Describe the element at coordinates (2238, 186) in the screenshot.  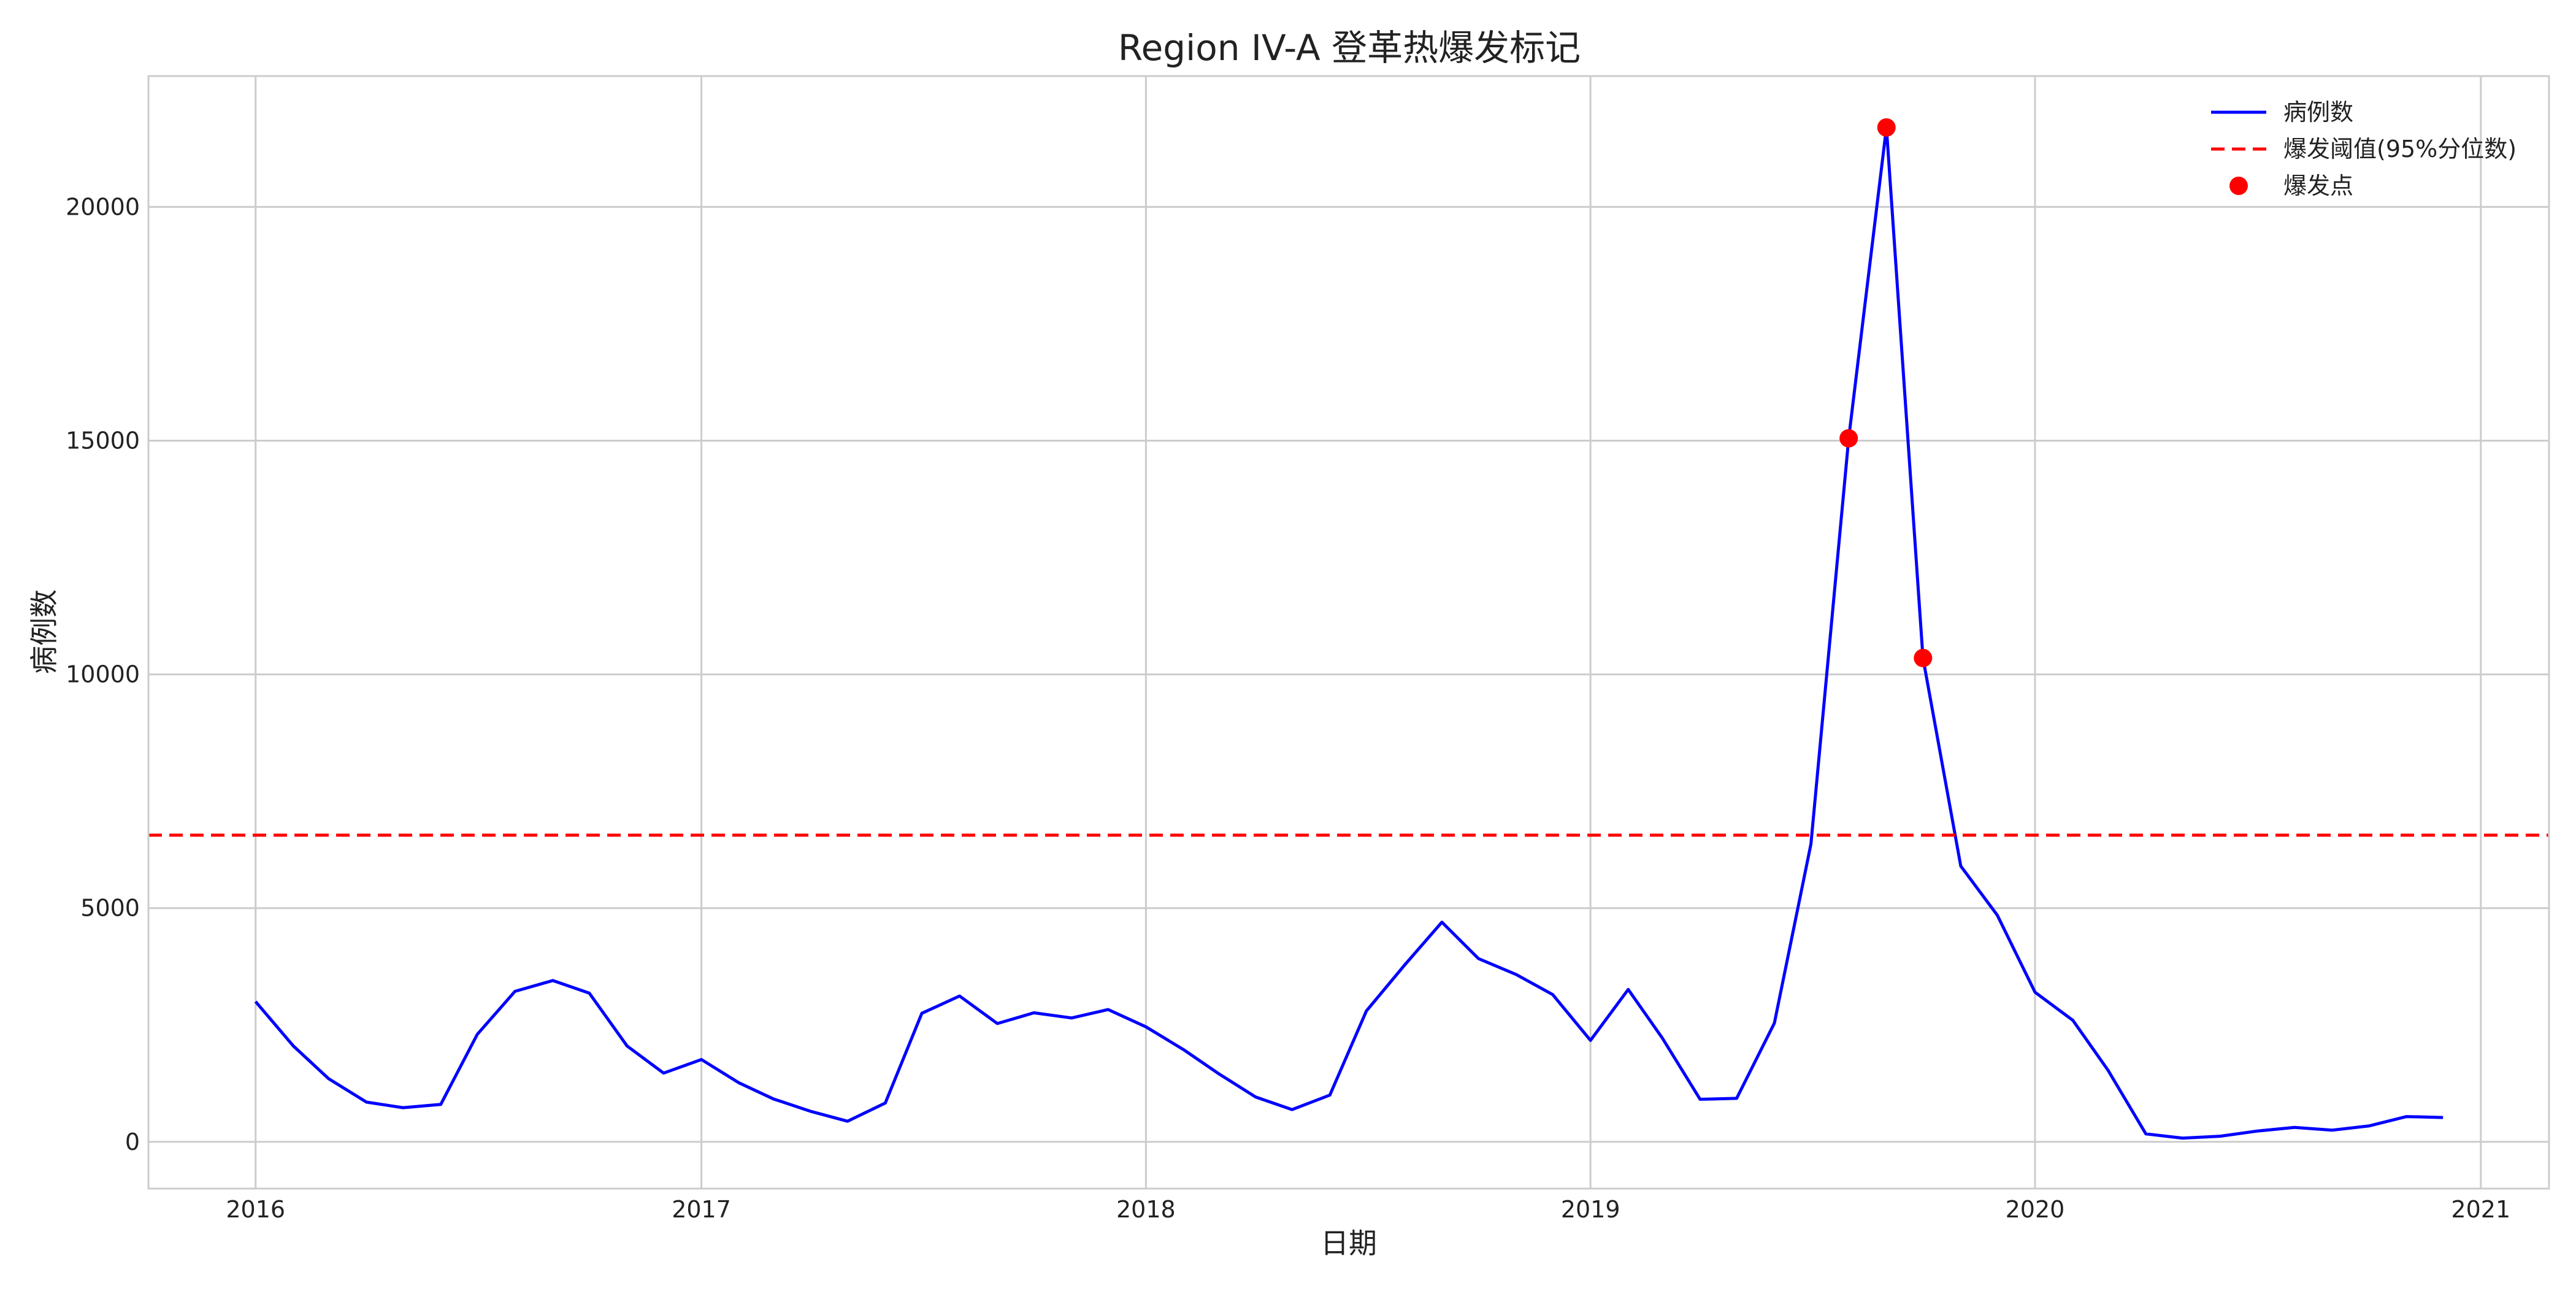
I see `legend-marker-swatch` at that location.